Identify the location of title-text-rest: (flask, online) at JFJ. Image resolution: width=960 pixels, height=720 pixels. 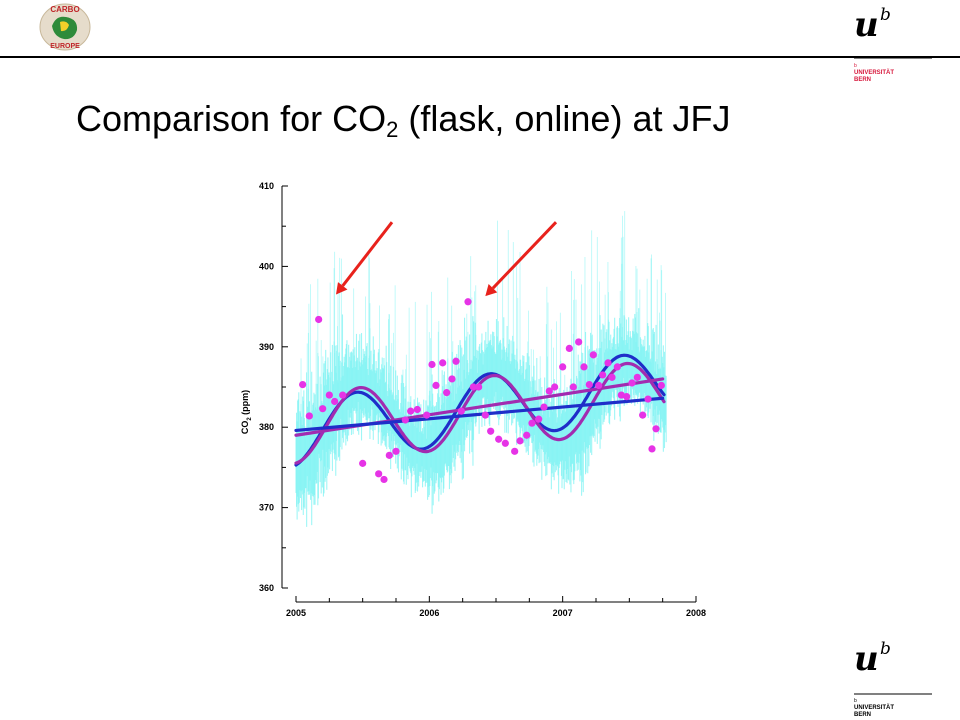
(564, 118).